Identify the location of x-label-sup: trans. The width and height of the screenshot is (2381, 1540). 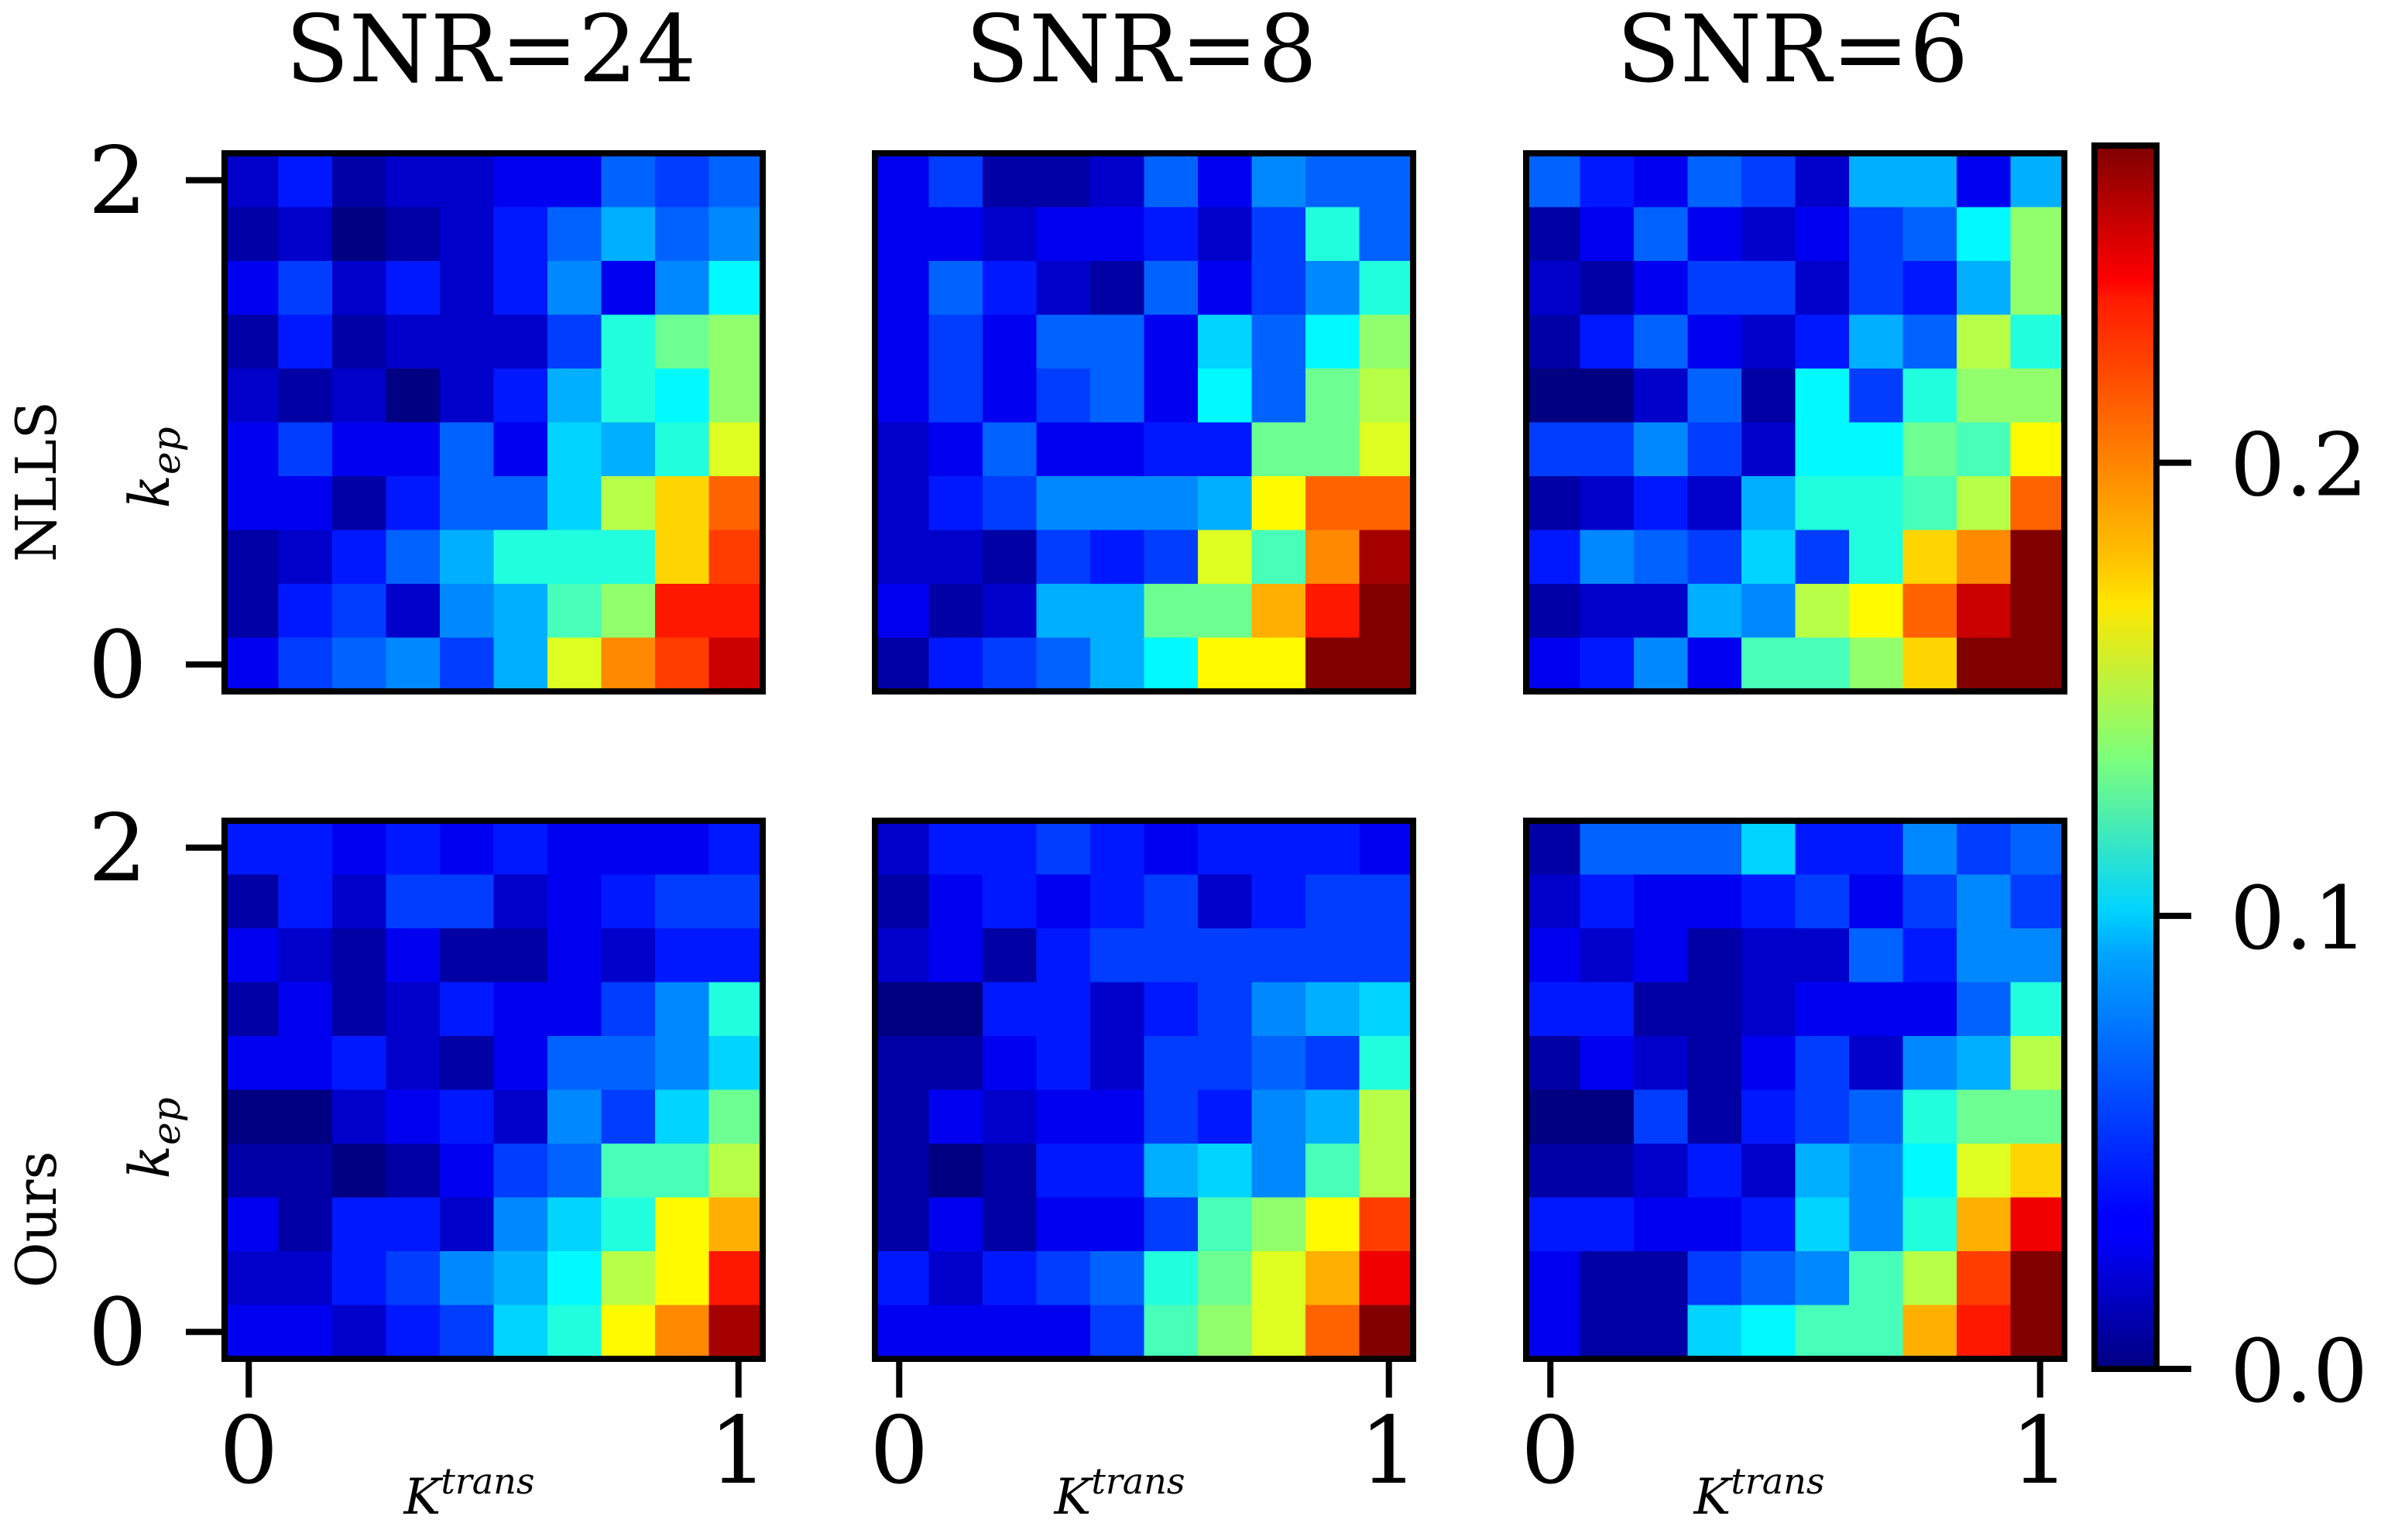
(487, 1481).